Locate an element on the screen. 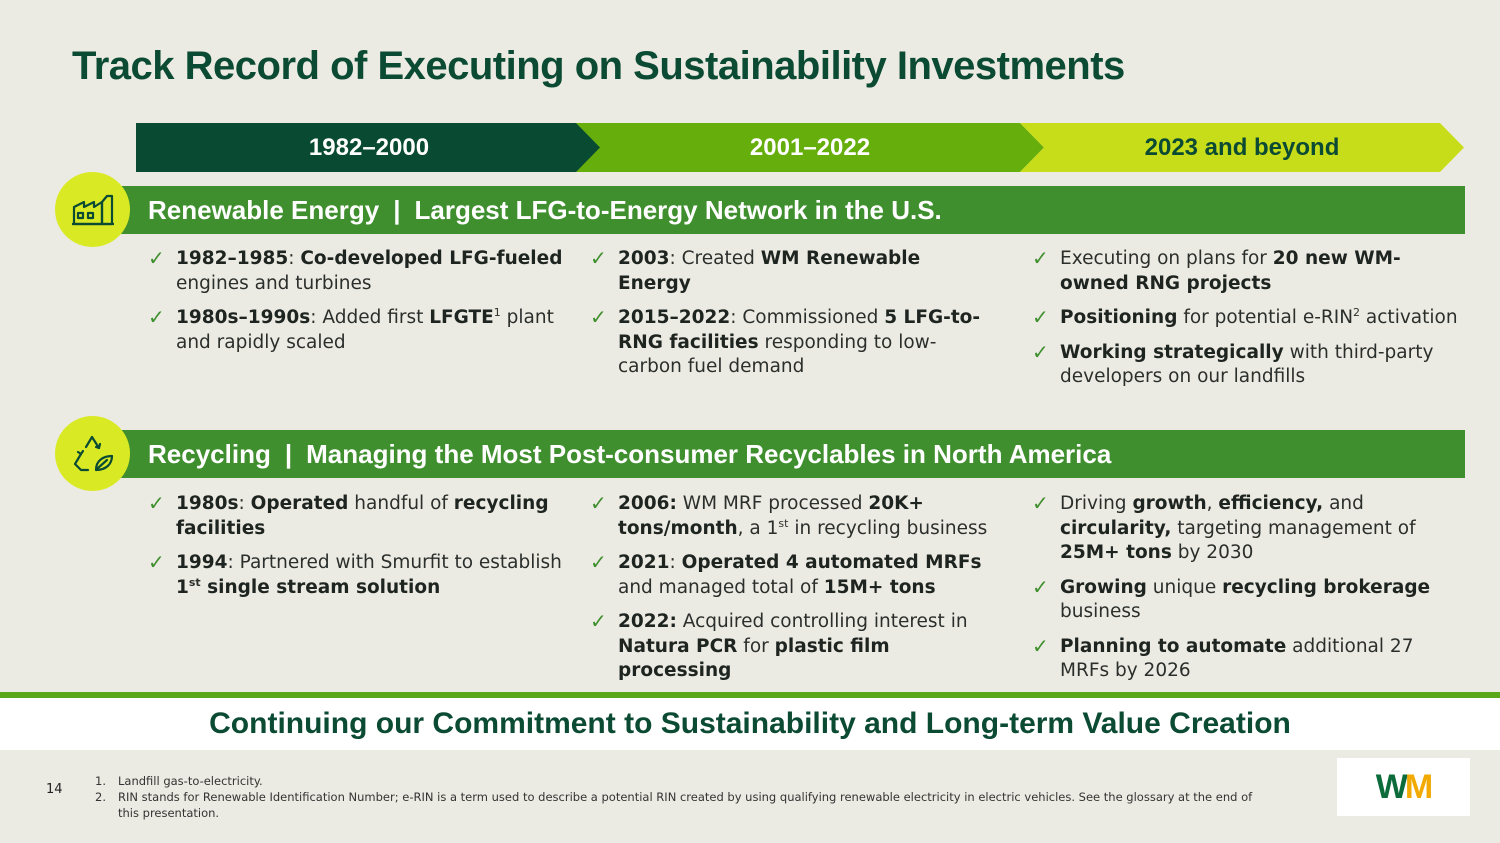 The image size is (1500, 843). footnote: 1. Landfill gas-to-electricity. is located at coordinates (179, 781).